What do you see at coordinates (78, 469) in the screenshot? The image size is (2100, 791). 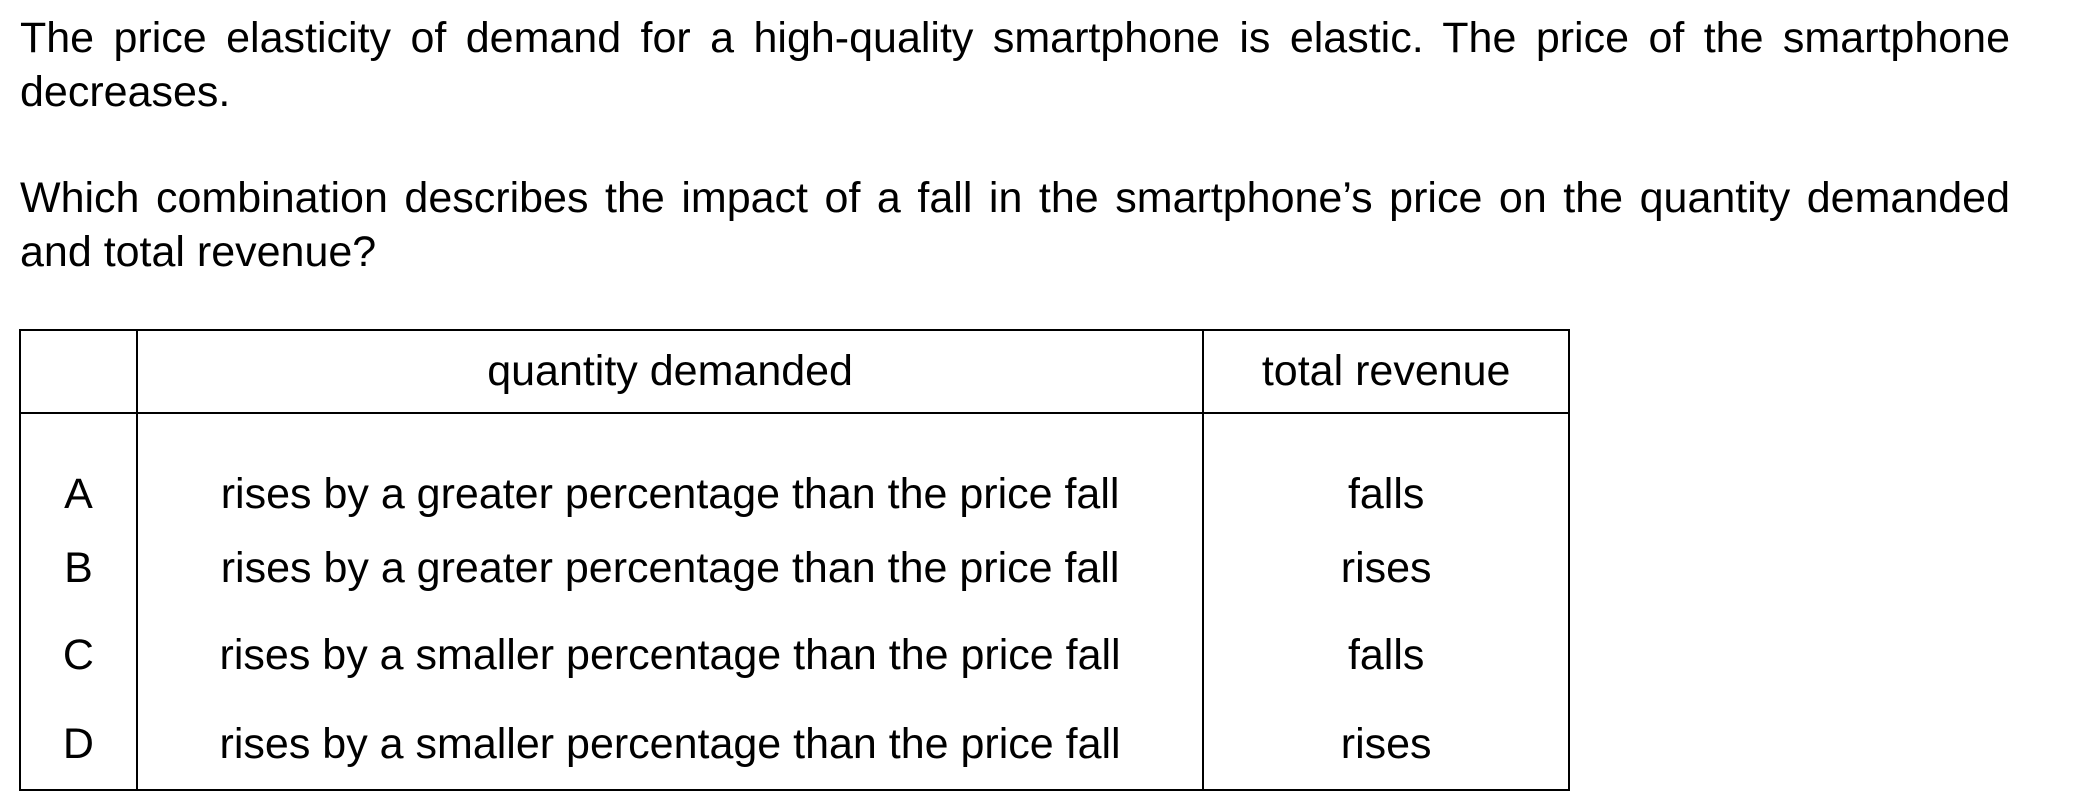 I see `option-letter: A` at bounding box center [78, 469].